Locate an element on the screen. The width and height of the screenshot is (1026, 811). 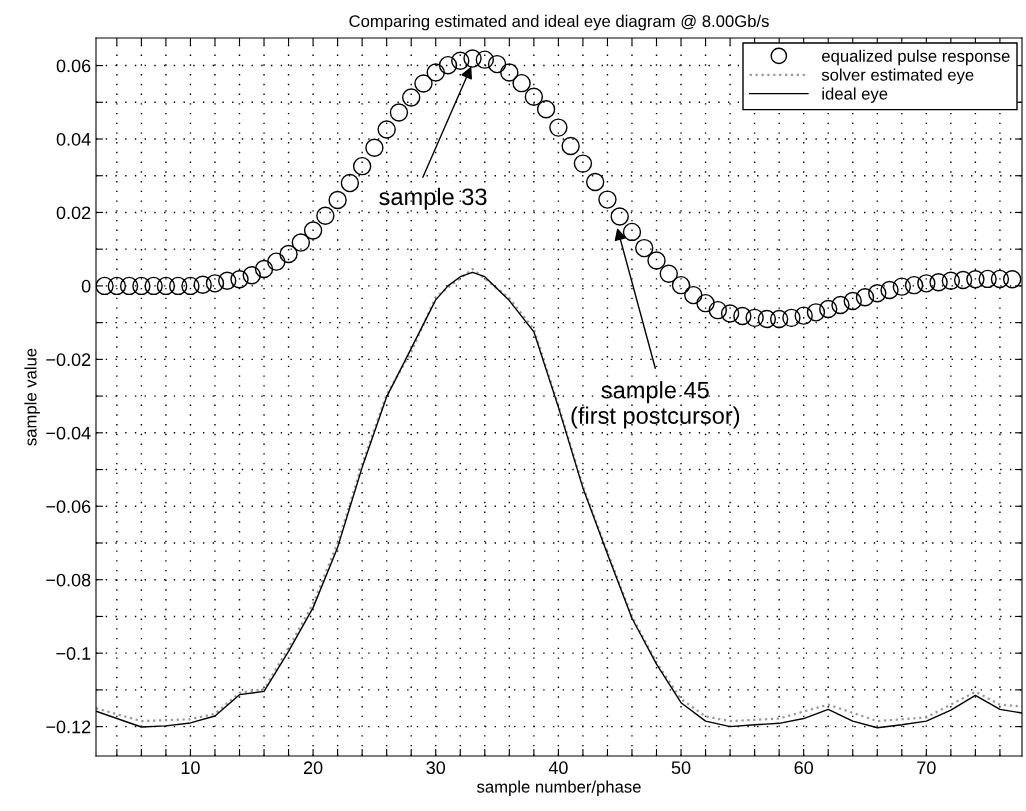
y-tick-label: −0.08 is located at coordinates (68, 580).